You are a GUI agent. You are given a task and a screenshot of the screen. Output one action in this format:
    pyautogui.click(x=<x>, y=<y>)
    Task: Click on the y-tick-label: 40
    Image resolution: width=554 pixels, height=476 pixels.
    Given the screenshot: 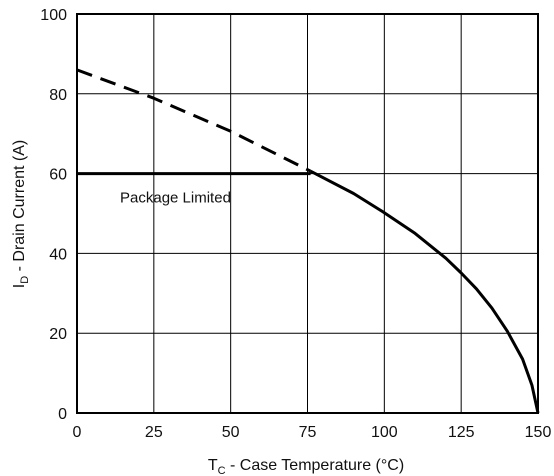 What is the action you would take?
    pyautogui.click(x=58, y=254)
    